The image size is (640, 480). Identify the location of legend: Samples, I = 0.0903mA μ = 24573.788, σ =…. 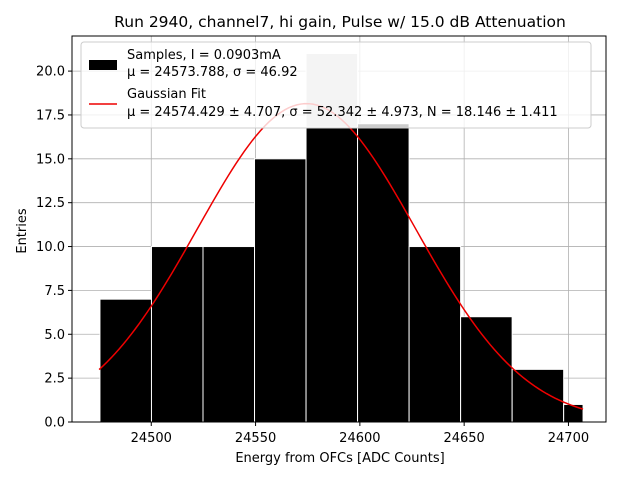
(336, 85).